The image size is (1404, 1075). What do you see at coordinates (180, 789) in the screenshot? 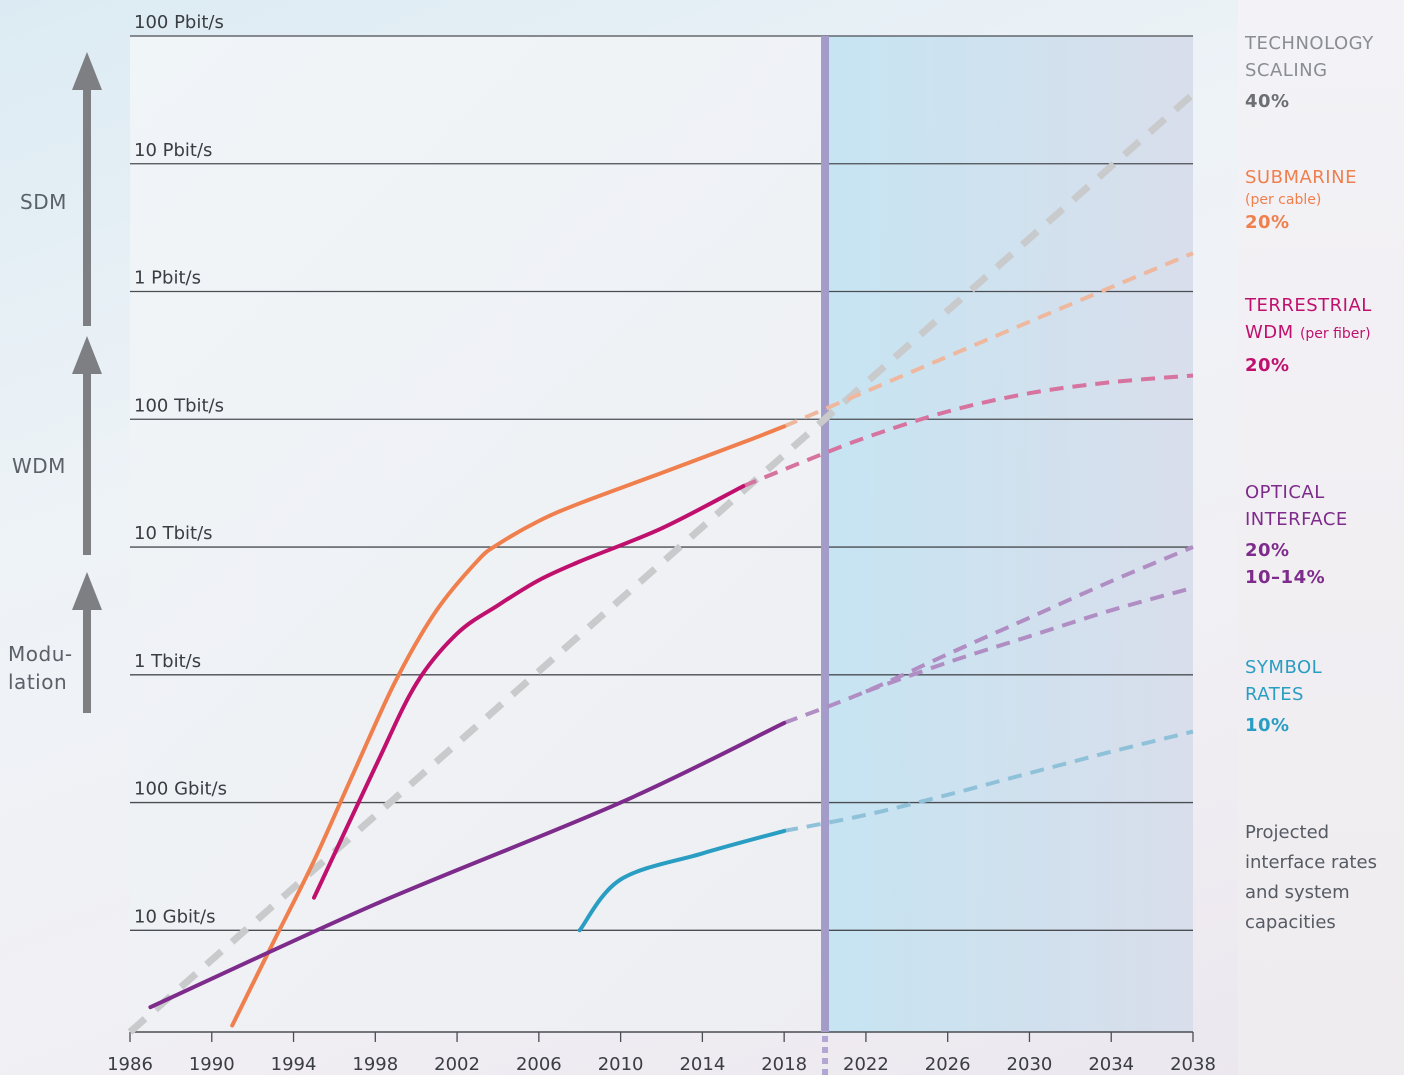
I see `y-tick-label: 100 Gbit/s` at bounding box center [180, 789].